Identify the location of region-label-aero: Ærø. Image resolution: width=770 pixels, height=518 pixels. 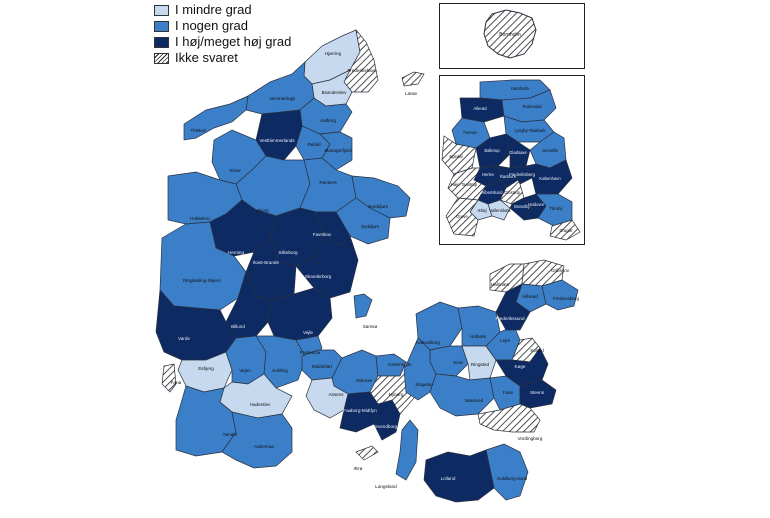
(358, 468).